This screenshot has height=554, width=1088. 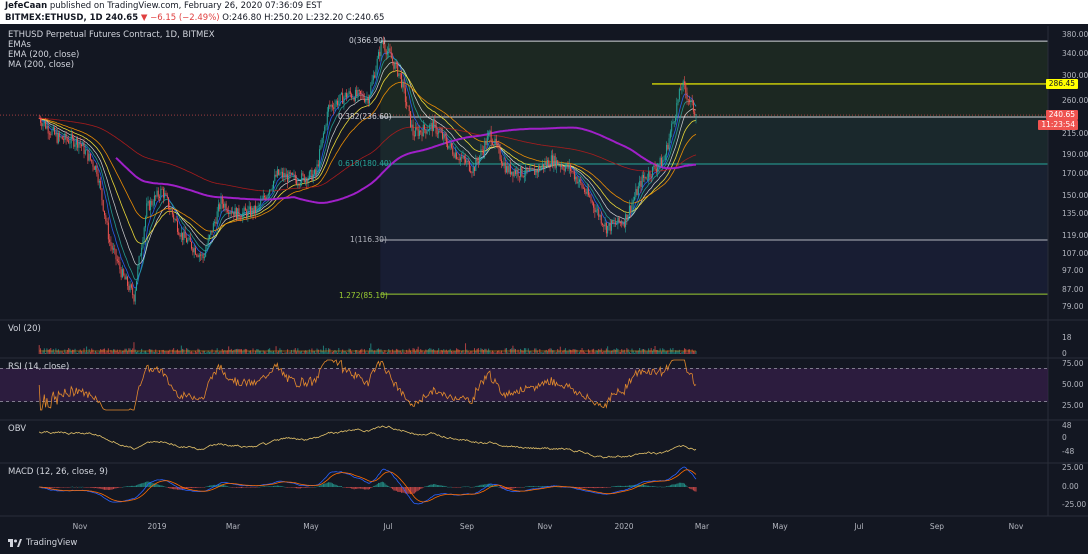 What do you see at coordinates (41, 65) in the screenshot?
I see `legend-ma200: MA (200, close)` at bounding box center [41, 65].